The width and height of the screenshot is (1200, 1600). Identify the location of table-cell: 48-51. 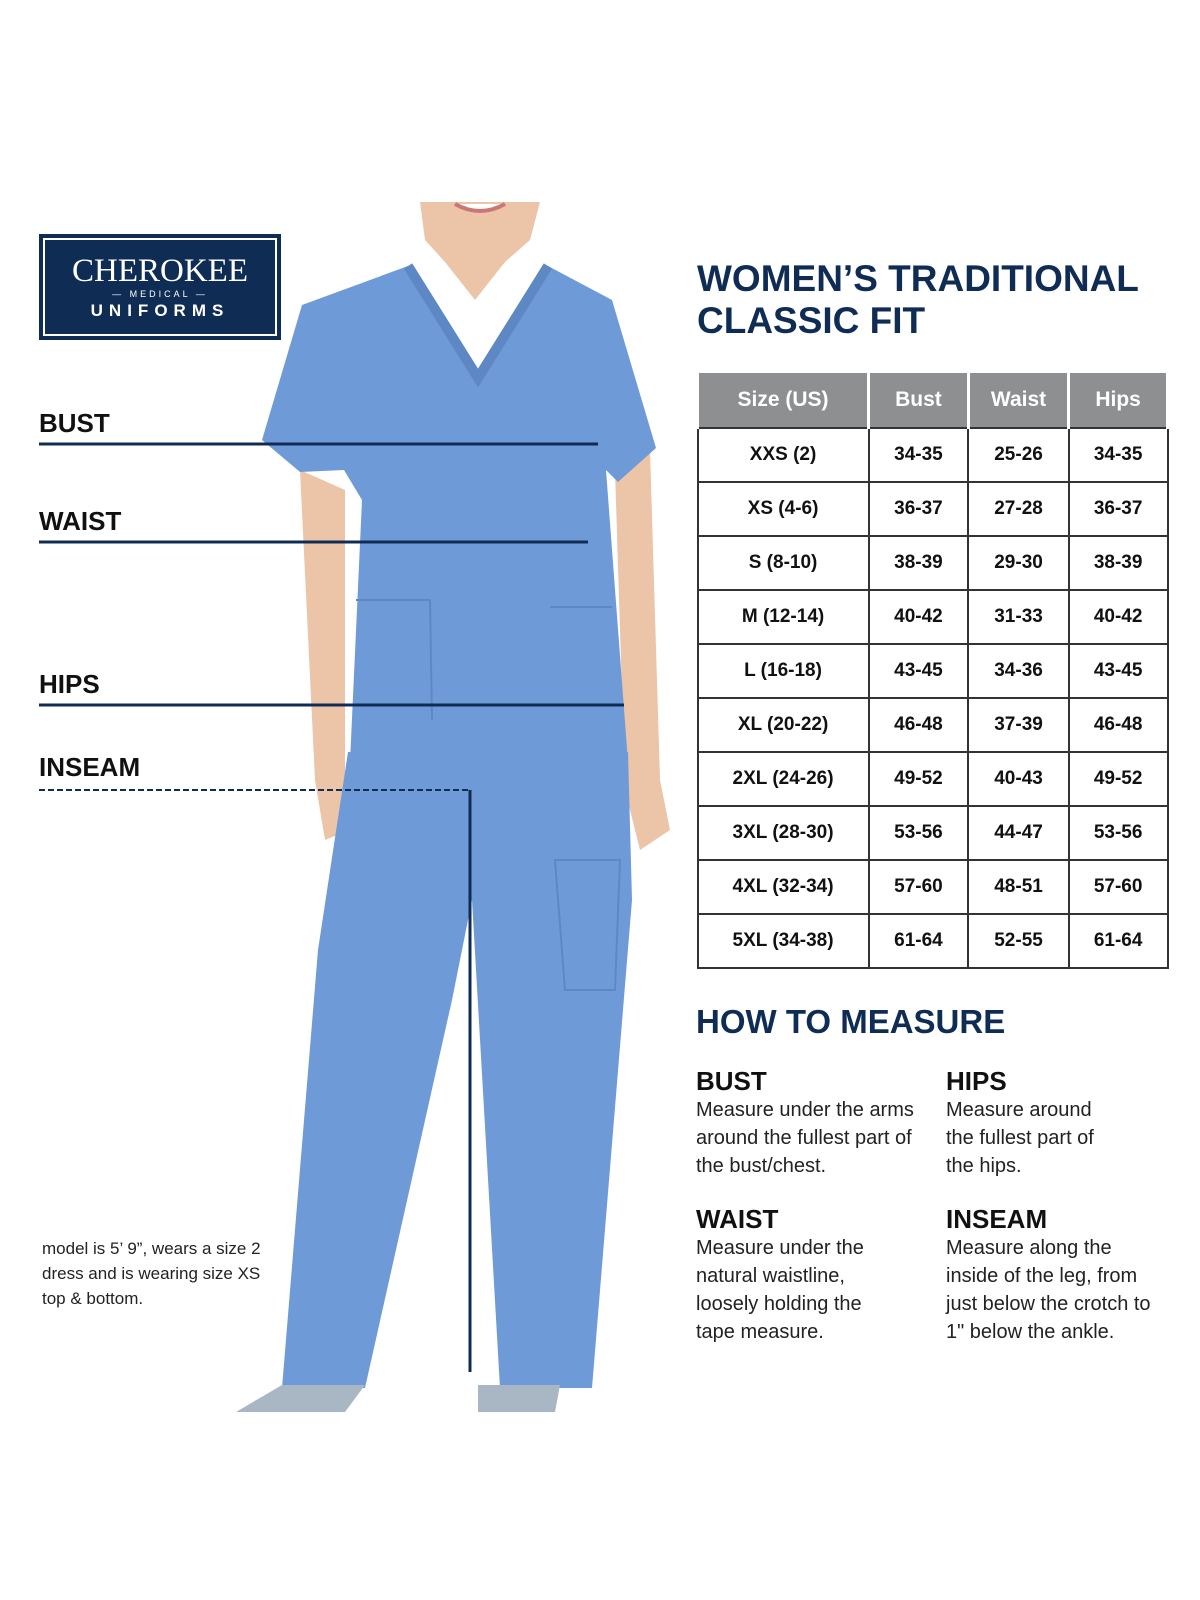
(1018, 887).